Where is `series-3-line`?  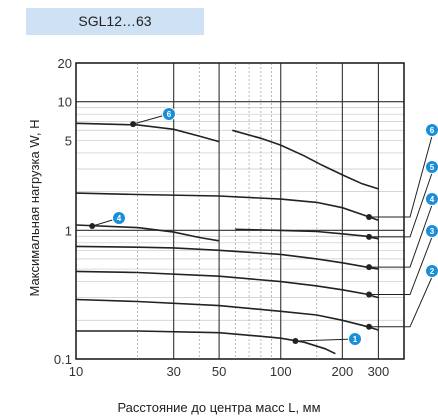 series-3-line is located at coordinates (227, 284).